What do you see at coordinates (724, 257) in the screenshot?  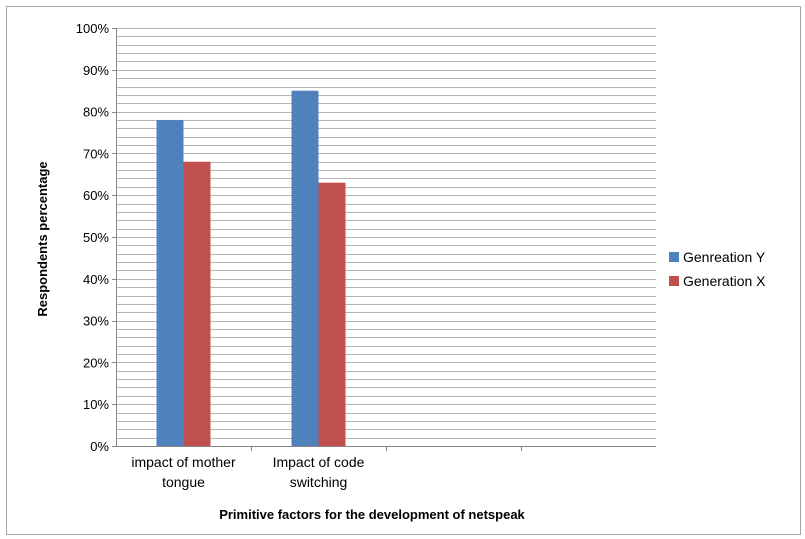 I see `legend-label: Genreation Y` at bounding box center [724, 257].